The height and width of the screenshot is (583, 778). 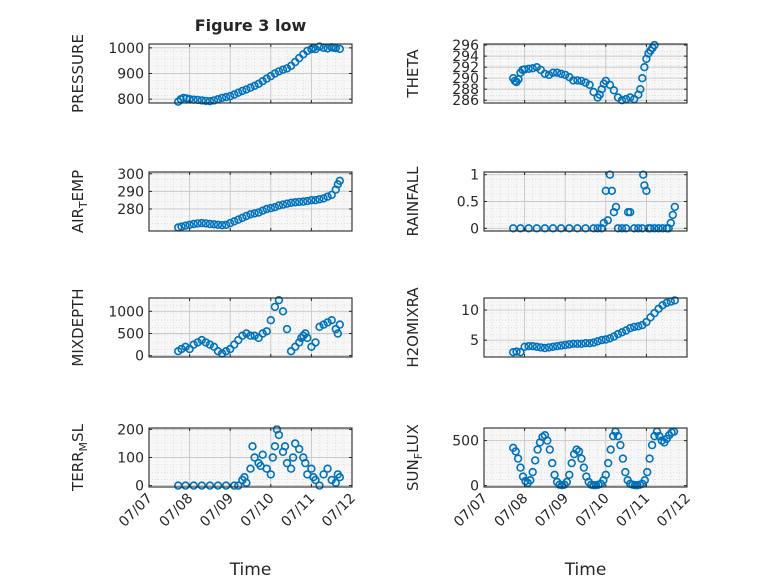 What do you see at coordinates (546, 201) in the screenshot?
I see `subplot-4: 0 0.5 1 RAINFALL` at bounding box center [546, 201].